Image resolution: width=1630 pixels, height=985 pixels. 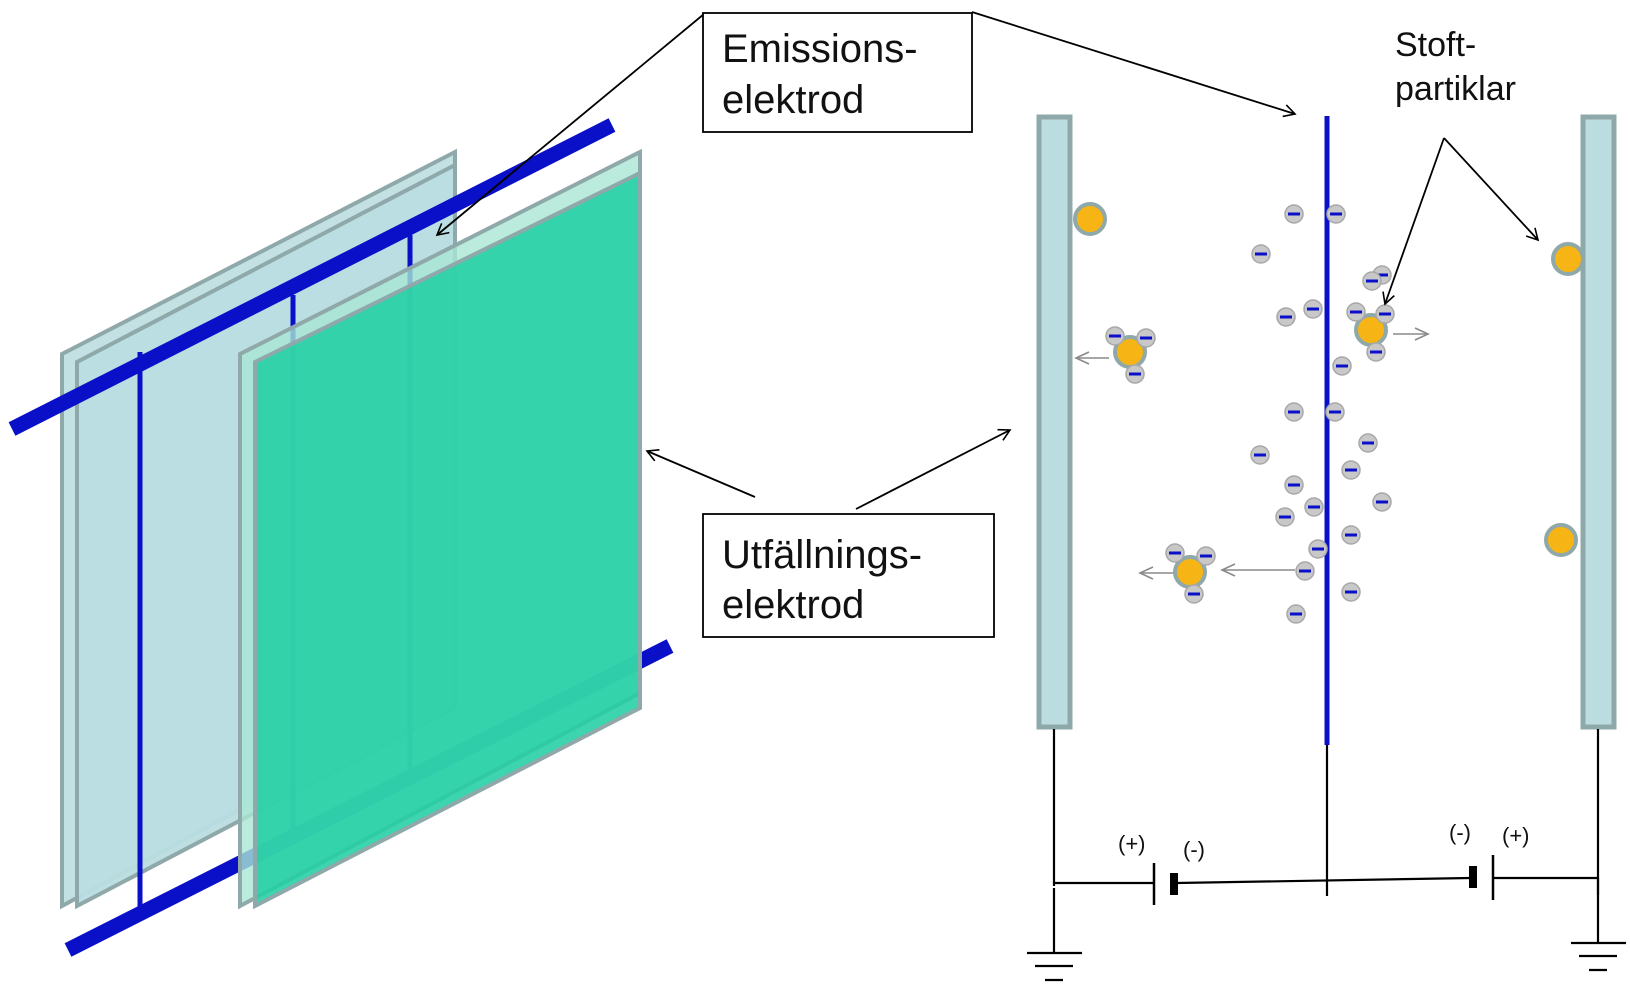 I want to click on left-battery, so click(x=1165, y=884).